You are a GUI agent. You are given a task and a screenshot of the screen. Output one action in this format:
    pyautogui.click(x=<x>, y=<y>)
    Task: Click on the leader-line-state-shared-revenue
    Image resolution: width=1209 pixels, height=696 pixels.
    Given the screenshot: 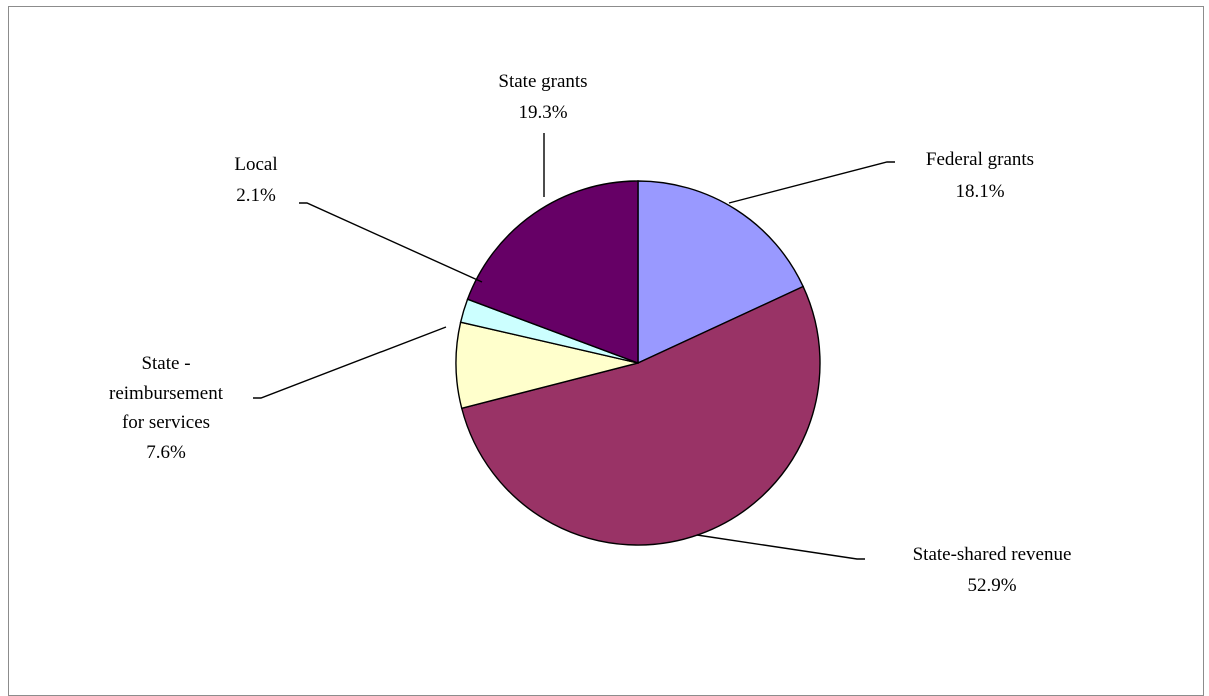 What is the action you would take?
    pyautogui.click(x=780, y=547)
    